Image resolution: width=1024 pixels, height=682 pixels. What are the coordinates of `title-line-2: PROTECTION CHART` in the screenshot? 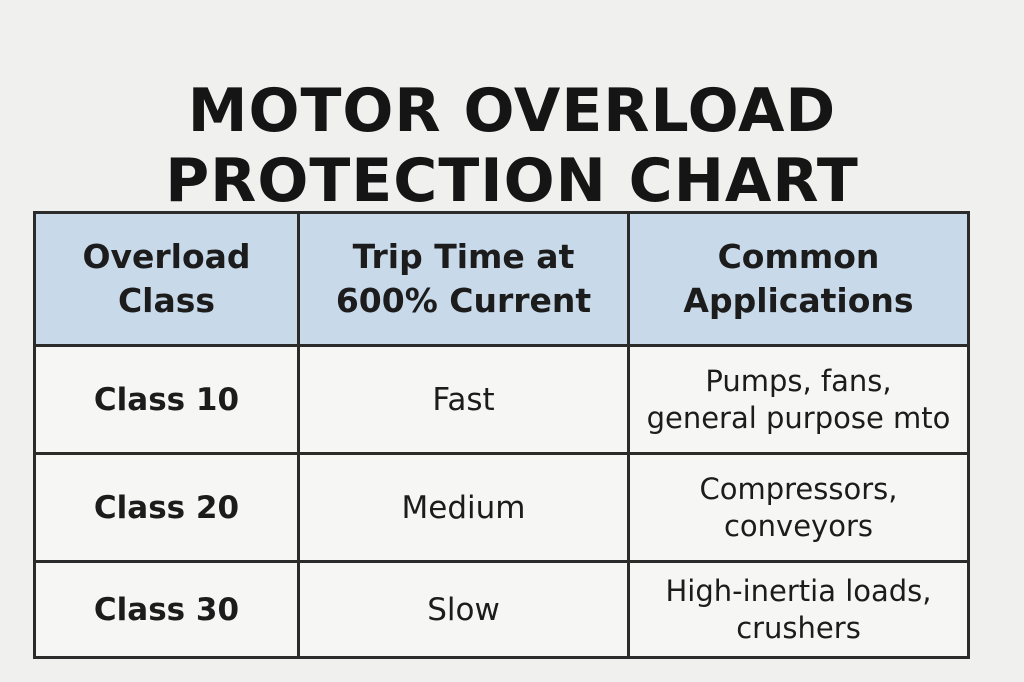 It's located at (512, 181).